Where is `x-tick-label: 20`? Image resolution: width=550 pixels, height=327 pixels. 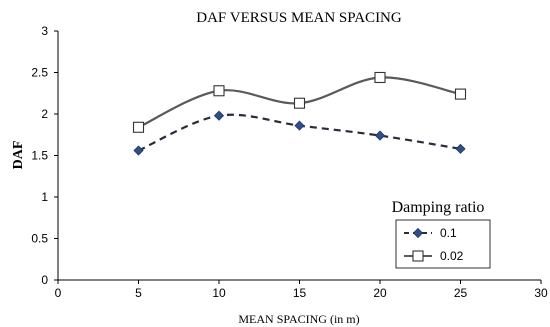 x-tick-label: 20 is located at coordinates (380, 293).